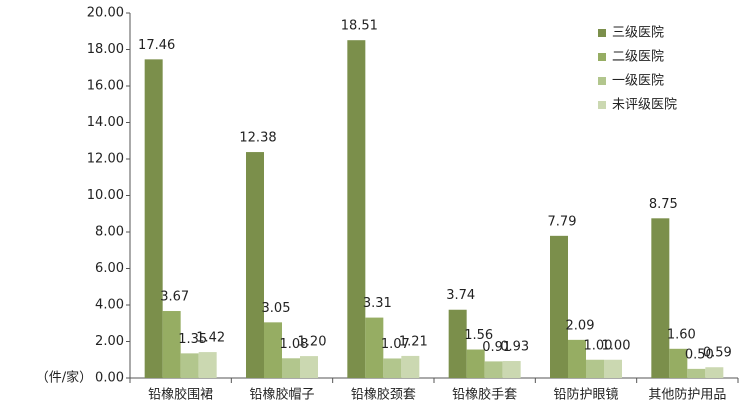  I want to click on data-label: 1.60, so click(681, 334).